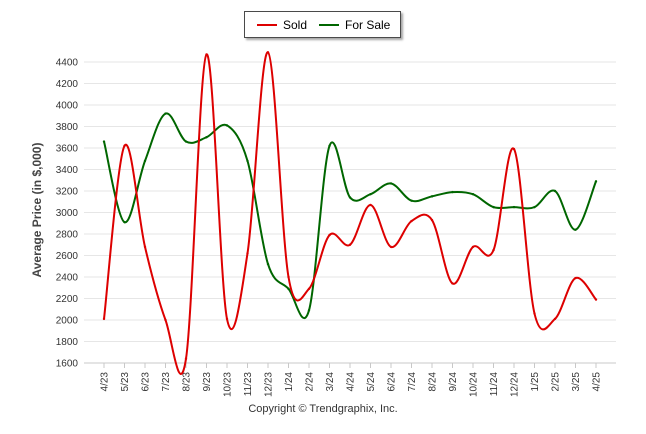 This screenshot has height=434, width=646. Describe the element at coordinates (371, 382) in the screenshot. I see `x-tick-label: 5/24` at that location.